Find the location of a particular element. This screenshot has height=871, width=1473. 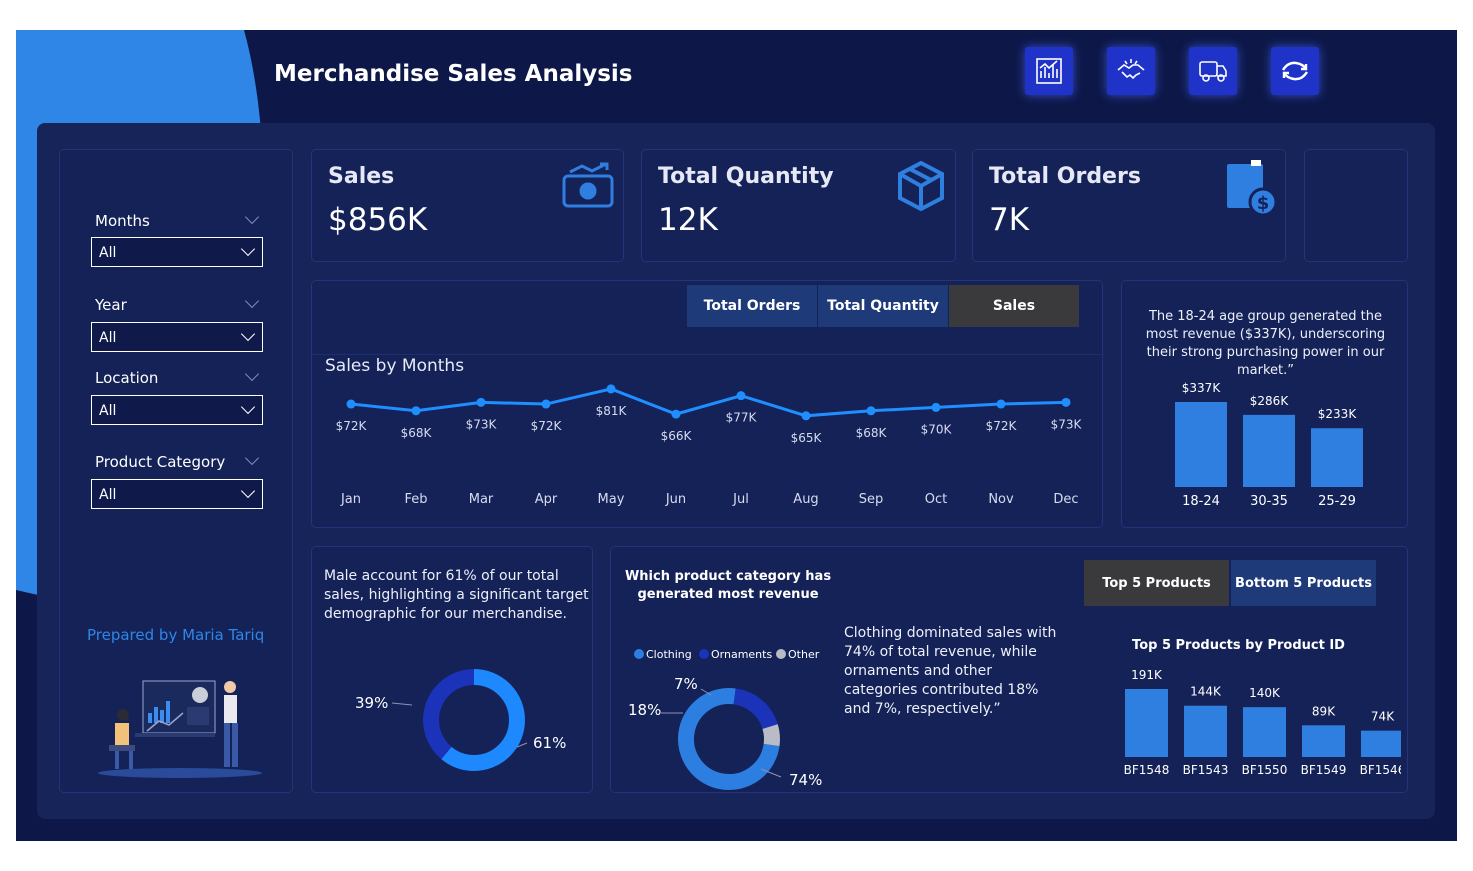

ornaments-slice is located at coordinates (729, 739).